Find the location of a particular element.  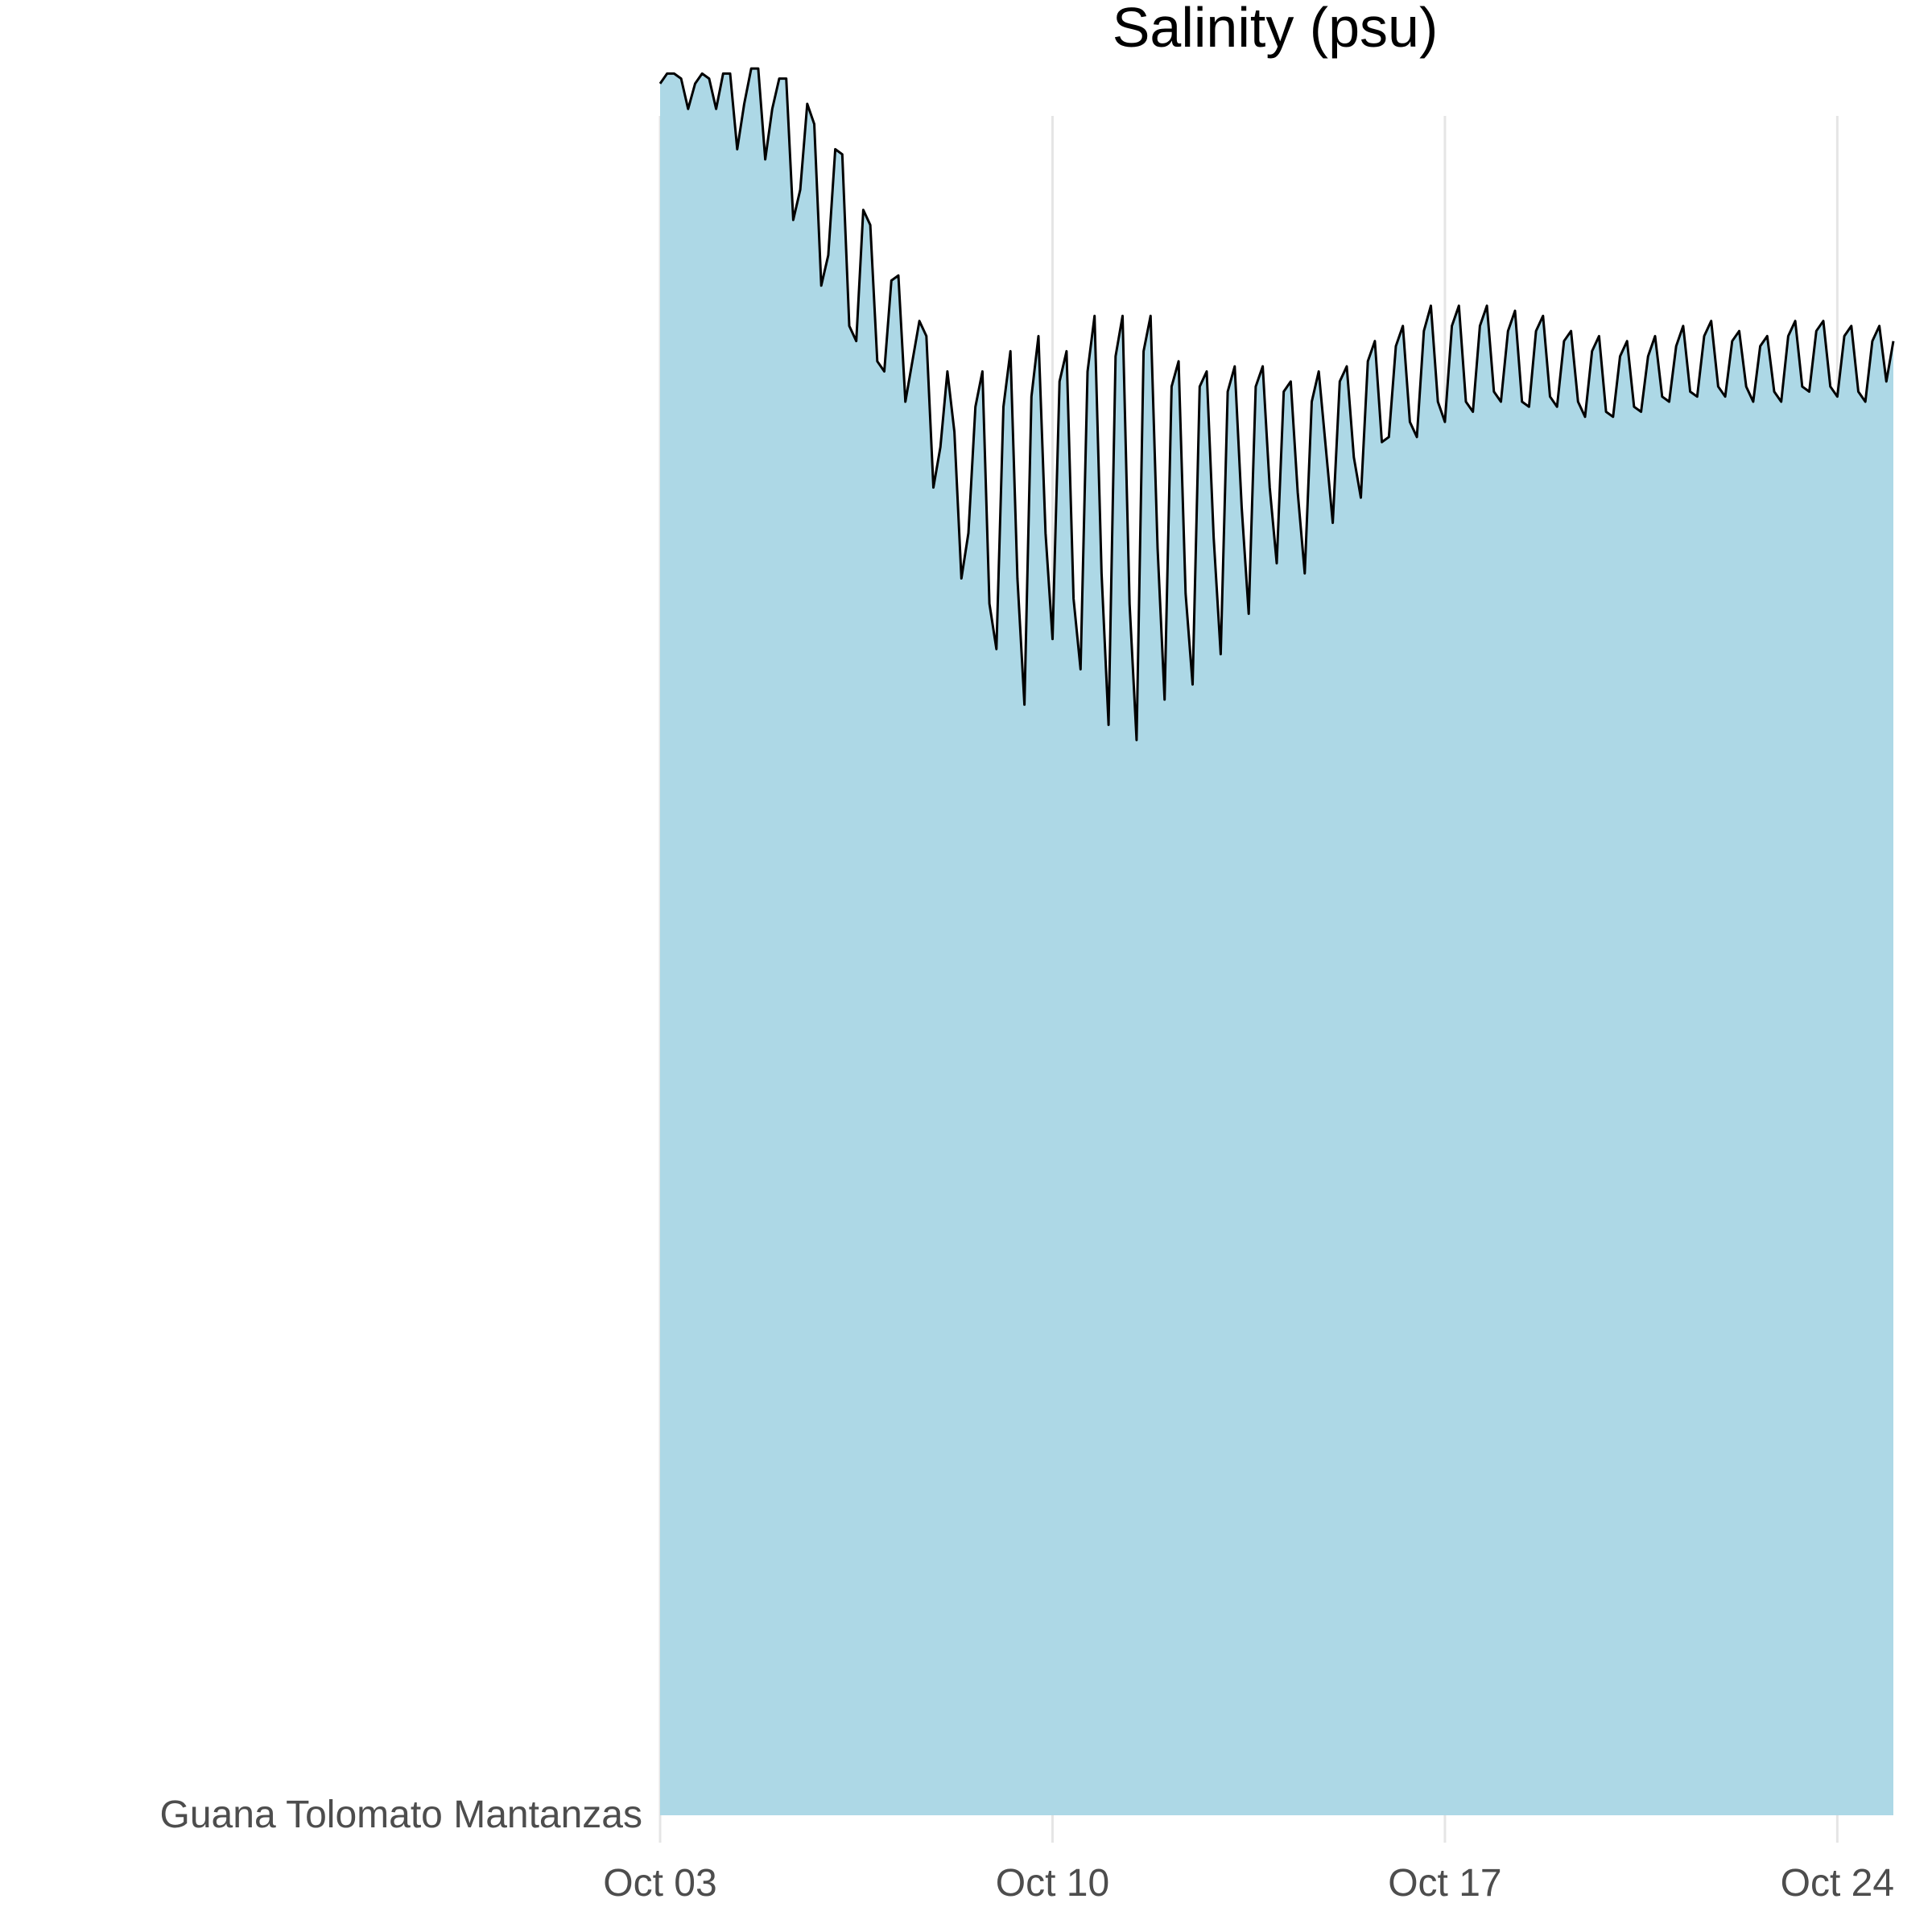

category-label: Guana Tolomato Mantanzas is located at coordinates (401, 1815).